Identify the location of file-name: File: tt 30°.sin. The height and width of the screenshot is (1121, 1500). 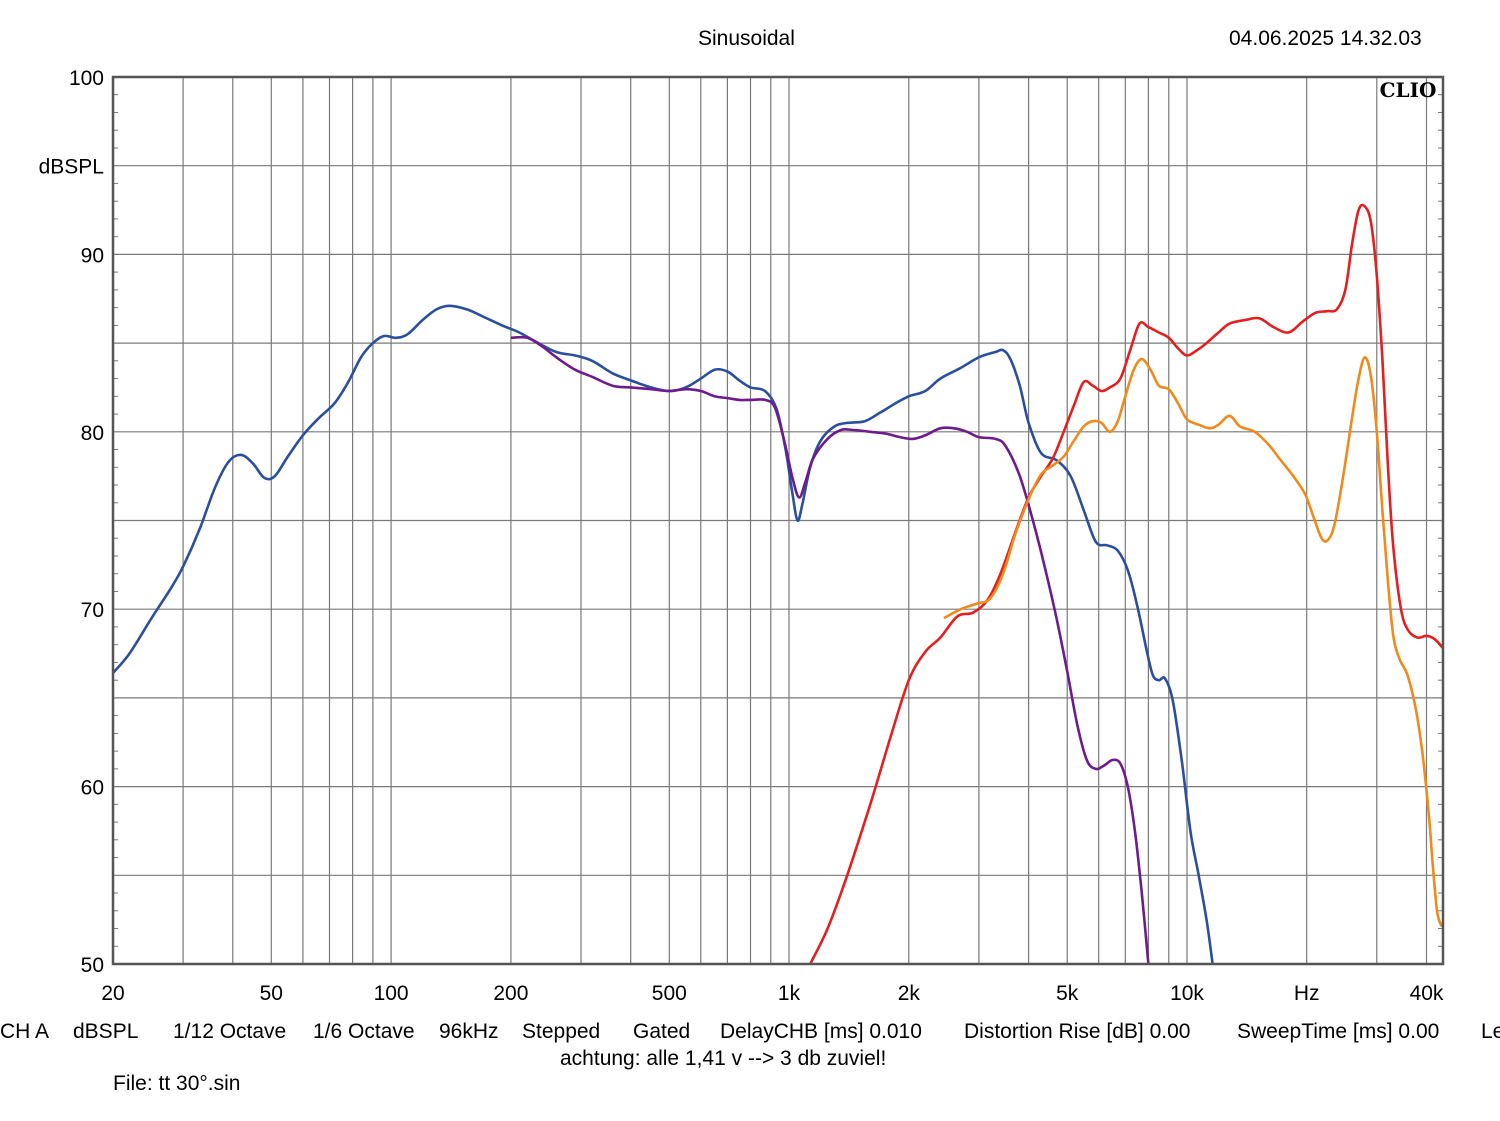
(177, 1083).